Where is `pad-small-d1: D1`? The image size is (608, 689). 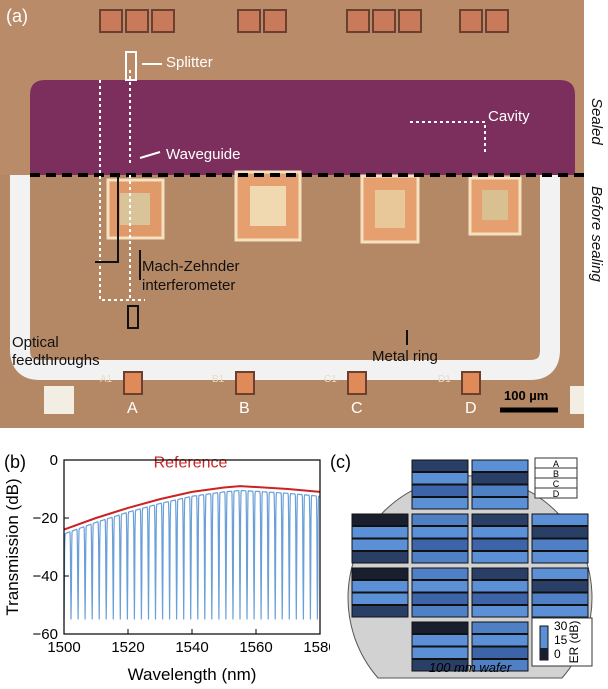
pad-small-d1: D1 is located at coordinates (444, 379).